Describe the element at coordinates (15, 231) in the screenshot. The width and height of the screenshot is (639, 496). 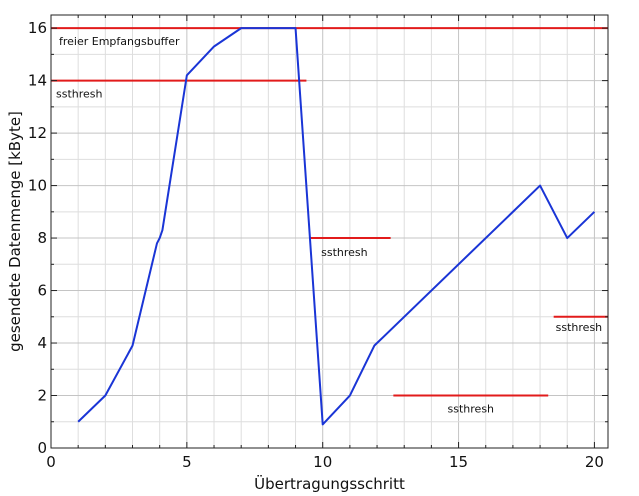
I see `y-axis-title: gesendete Datenmenge [kByte]` at that location.